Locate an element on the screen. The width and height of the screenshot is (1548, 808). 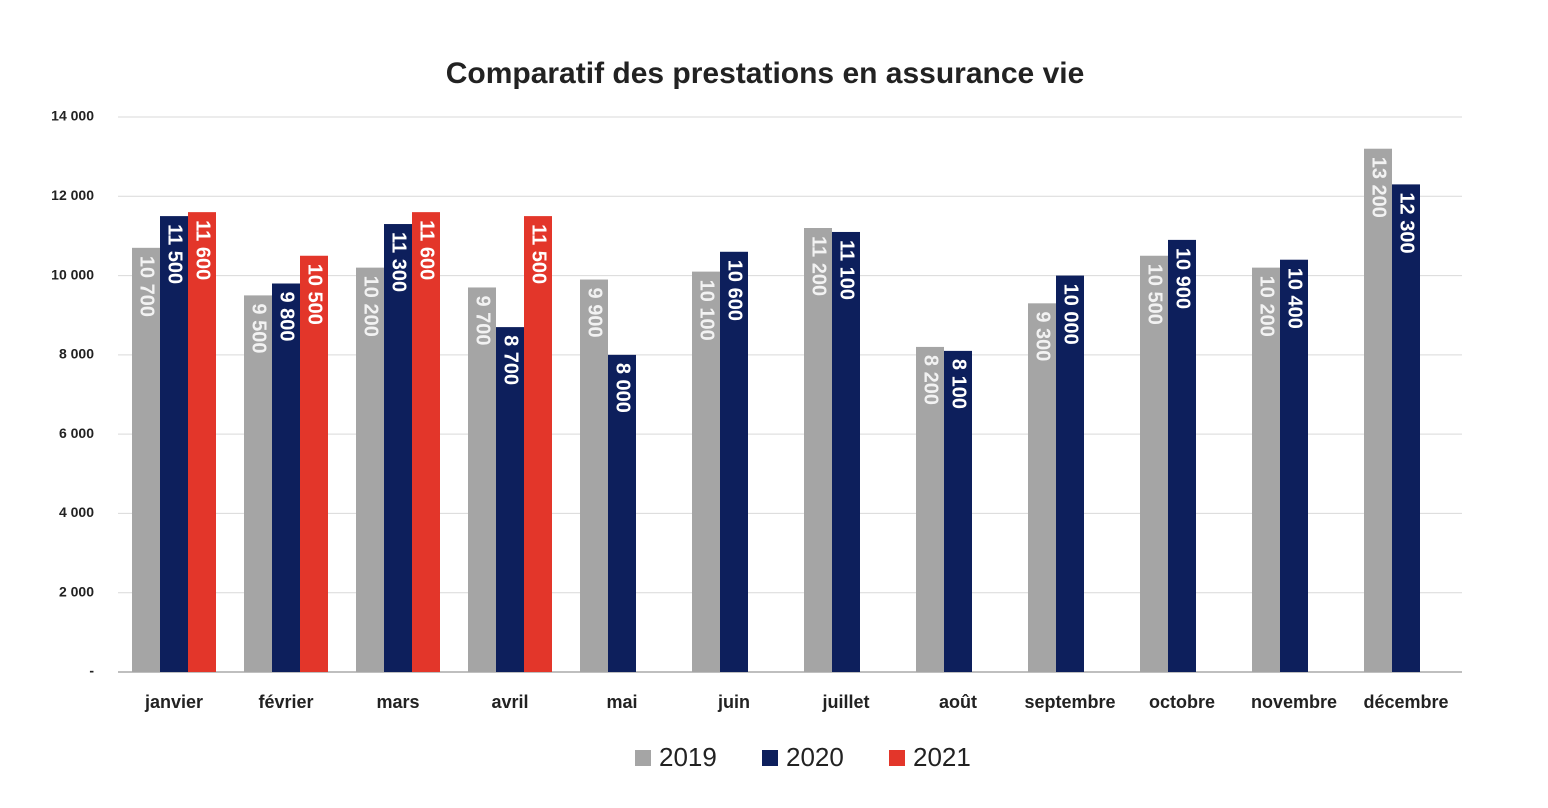
data-label: 10 900 is located at coordinates (1183, 278).